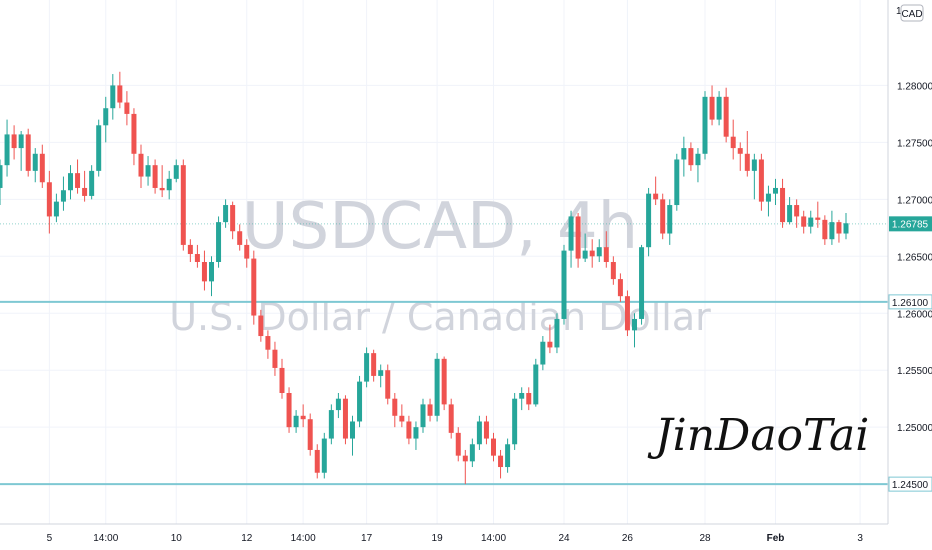  What do you see at coordinates (564, 538) in the screenshot?
I see `time-tick-label: 24` at bounding box center [564, 538].